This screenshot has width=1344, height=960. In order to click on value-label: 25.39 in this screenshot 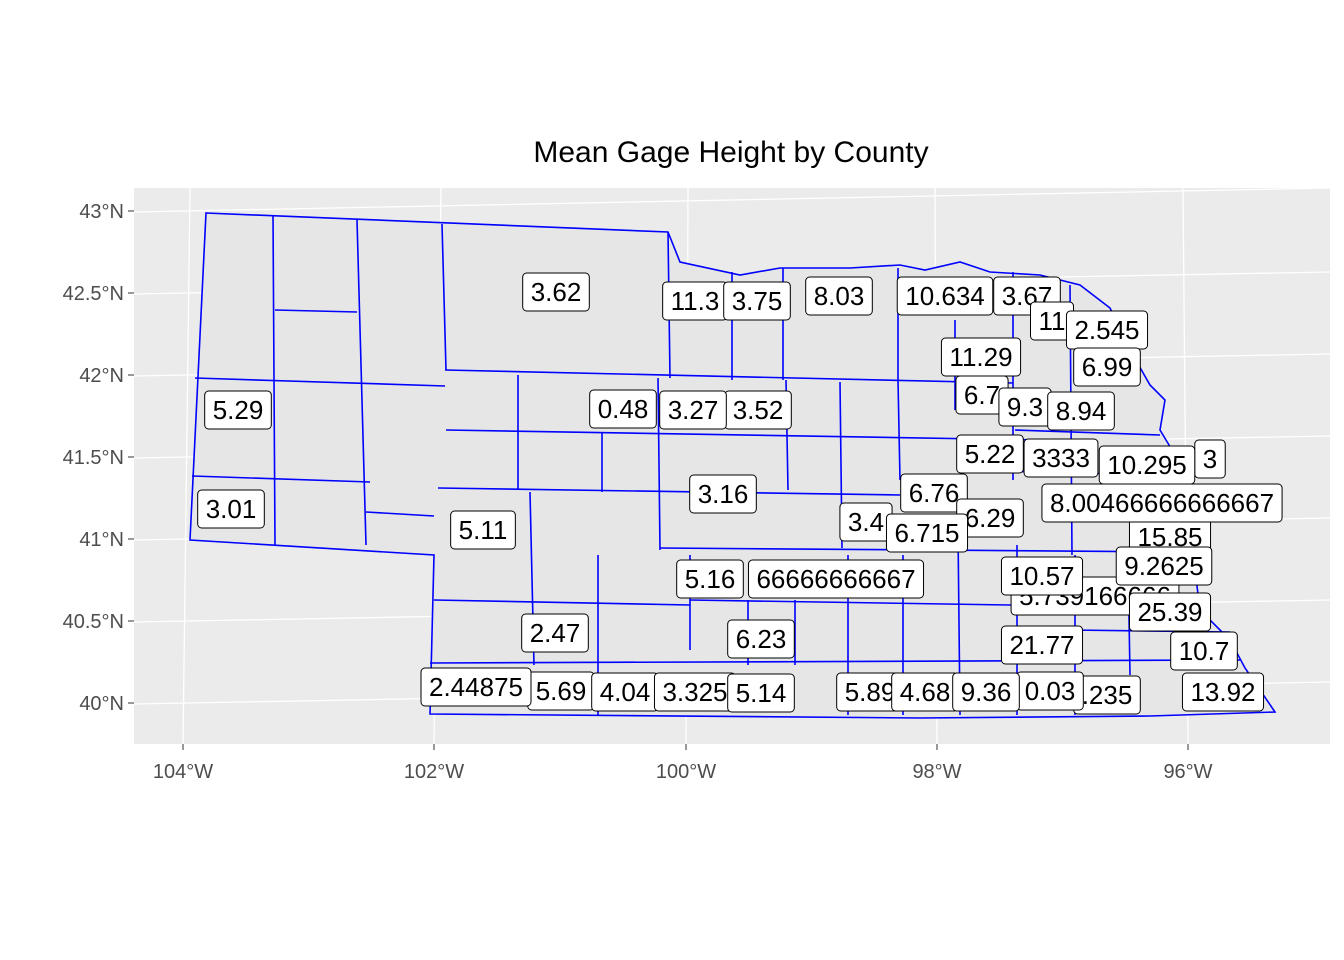, I will do `click(1170, 612)`.